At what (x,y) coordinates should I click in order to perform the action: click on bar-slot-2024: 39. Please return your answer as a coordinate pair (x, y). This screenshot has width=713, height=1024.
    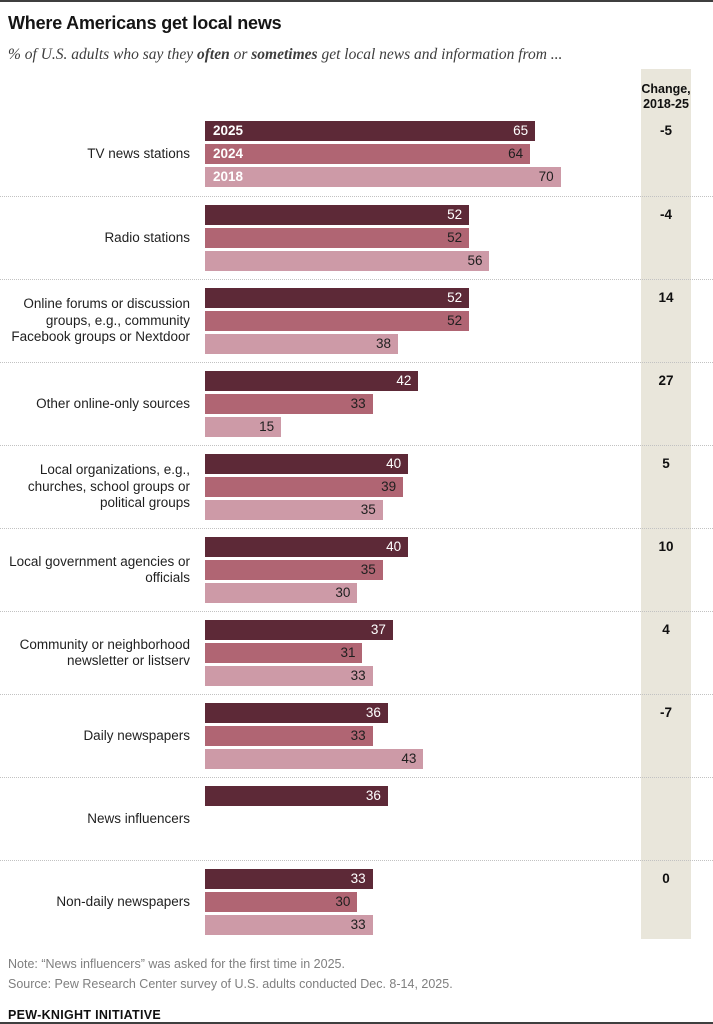
    Looking at the image, I should click on (459, 487).